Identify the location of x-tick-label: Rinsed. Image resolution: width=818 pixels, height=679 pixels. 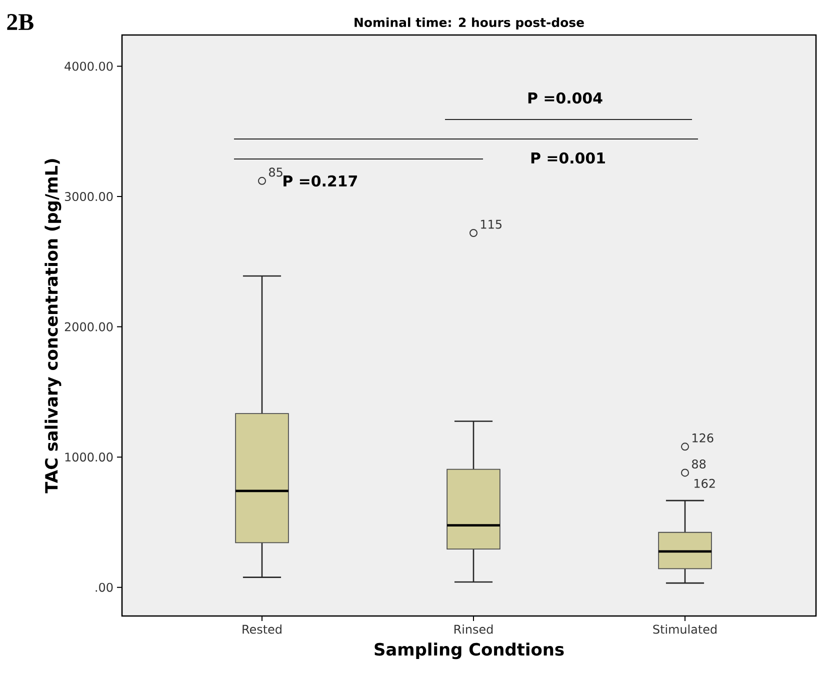
(473, 629).